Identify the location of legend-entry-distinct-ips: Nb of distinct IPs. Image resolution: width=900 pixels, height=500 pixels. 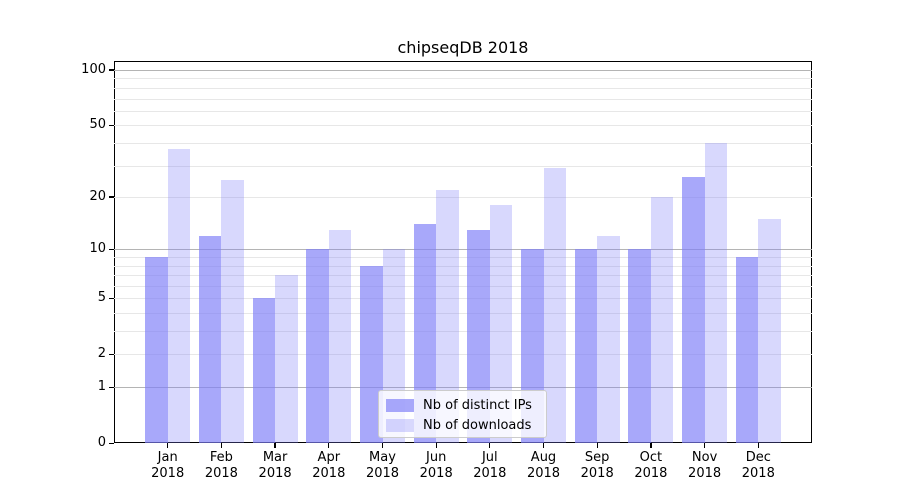
(459, 405).